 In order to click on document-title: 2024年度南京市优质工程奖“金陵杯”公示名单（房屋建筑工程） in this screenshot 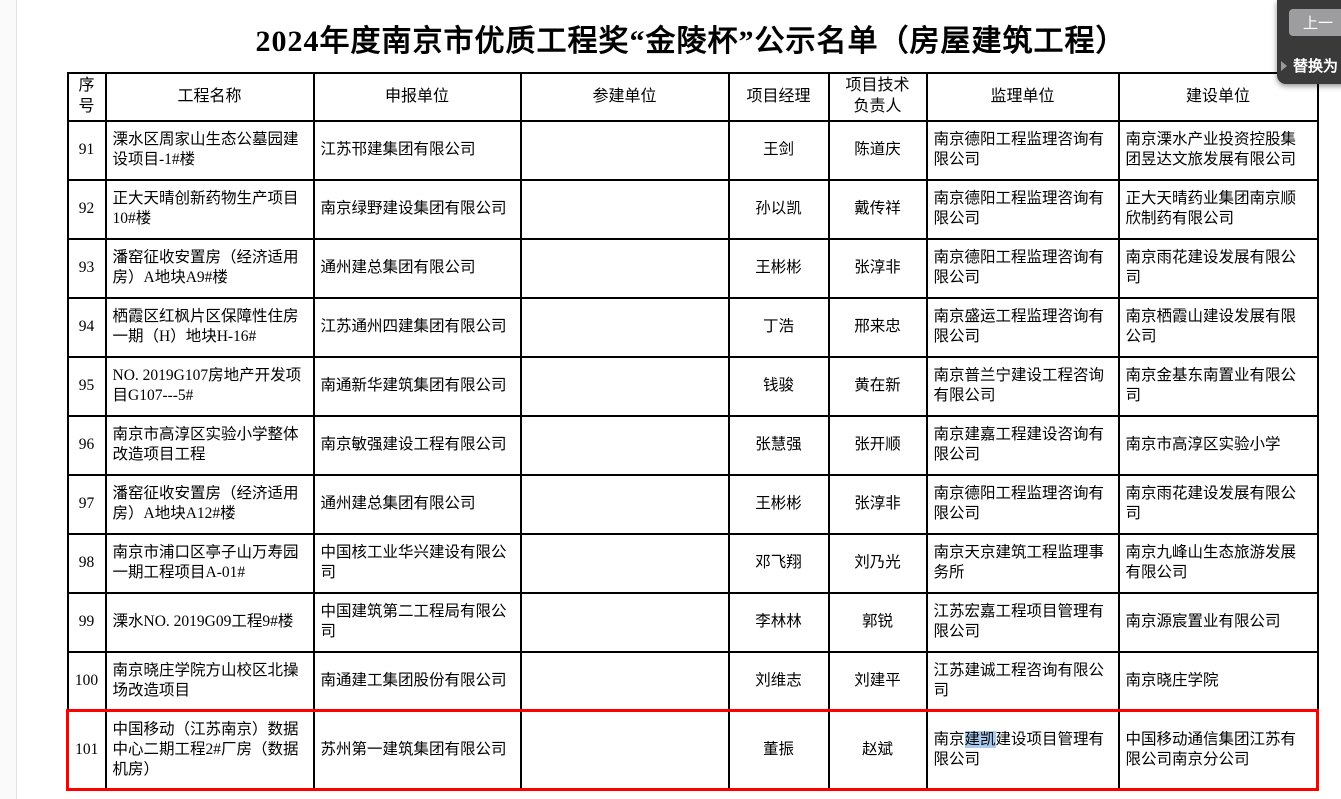, I will do `click(691, 41)`.